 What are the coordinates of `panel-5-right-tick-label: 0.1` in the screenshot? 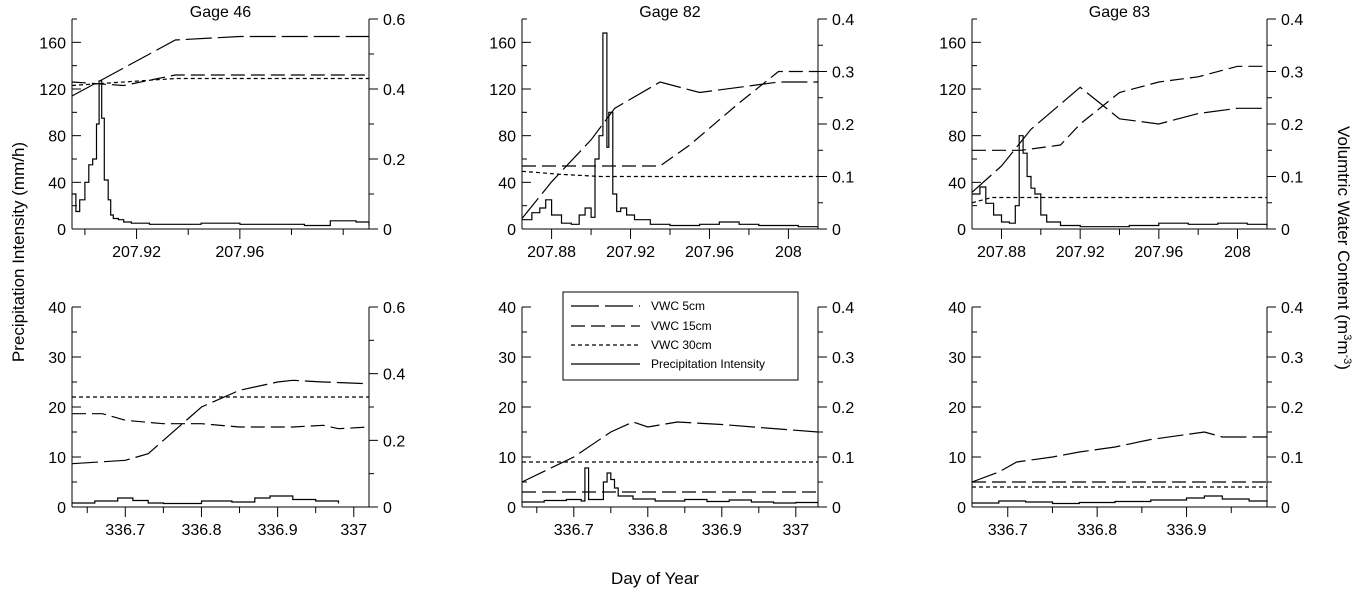 It's located at (843, 458).